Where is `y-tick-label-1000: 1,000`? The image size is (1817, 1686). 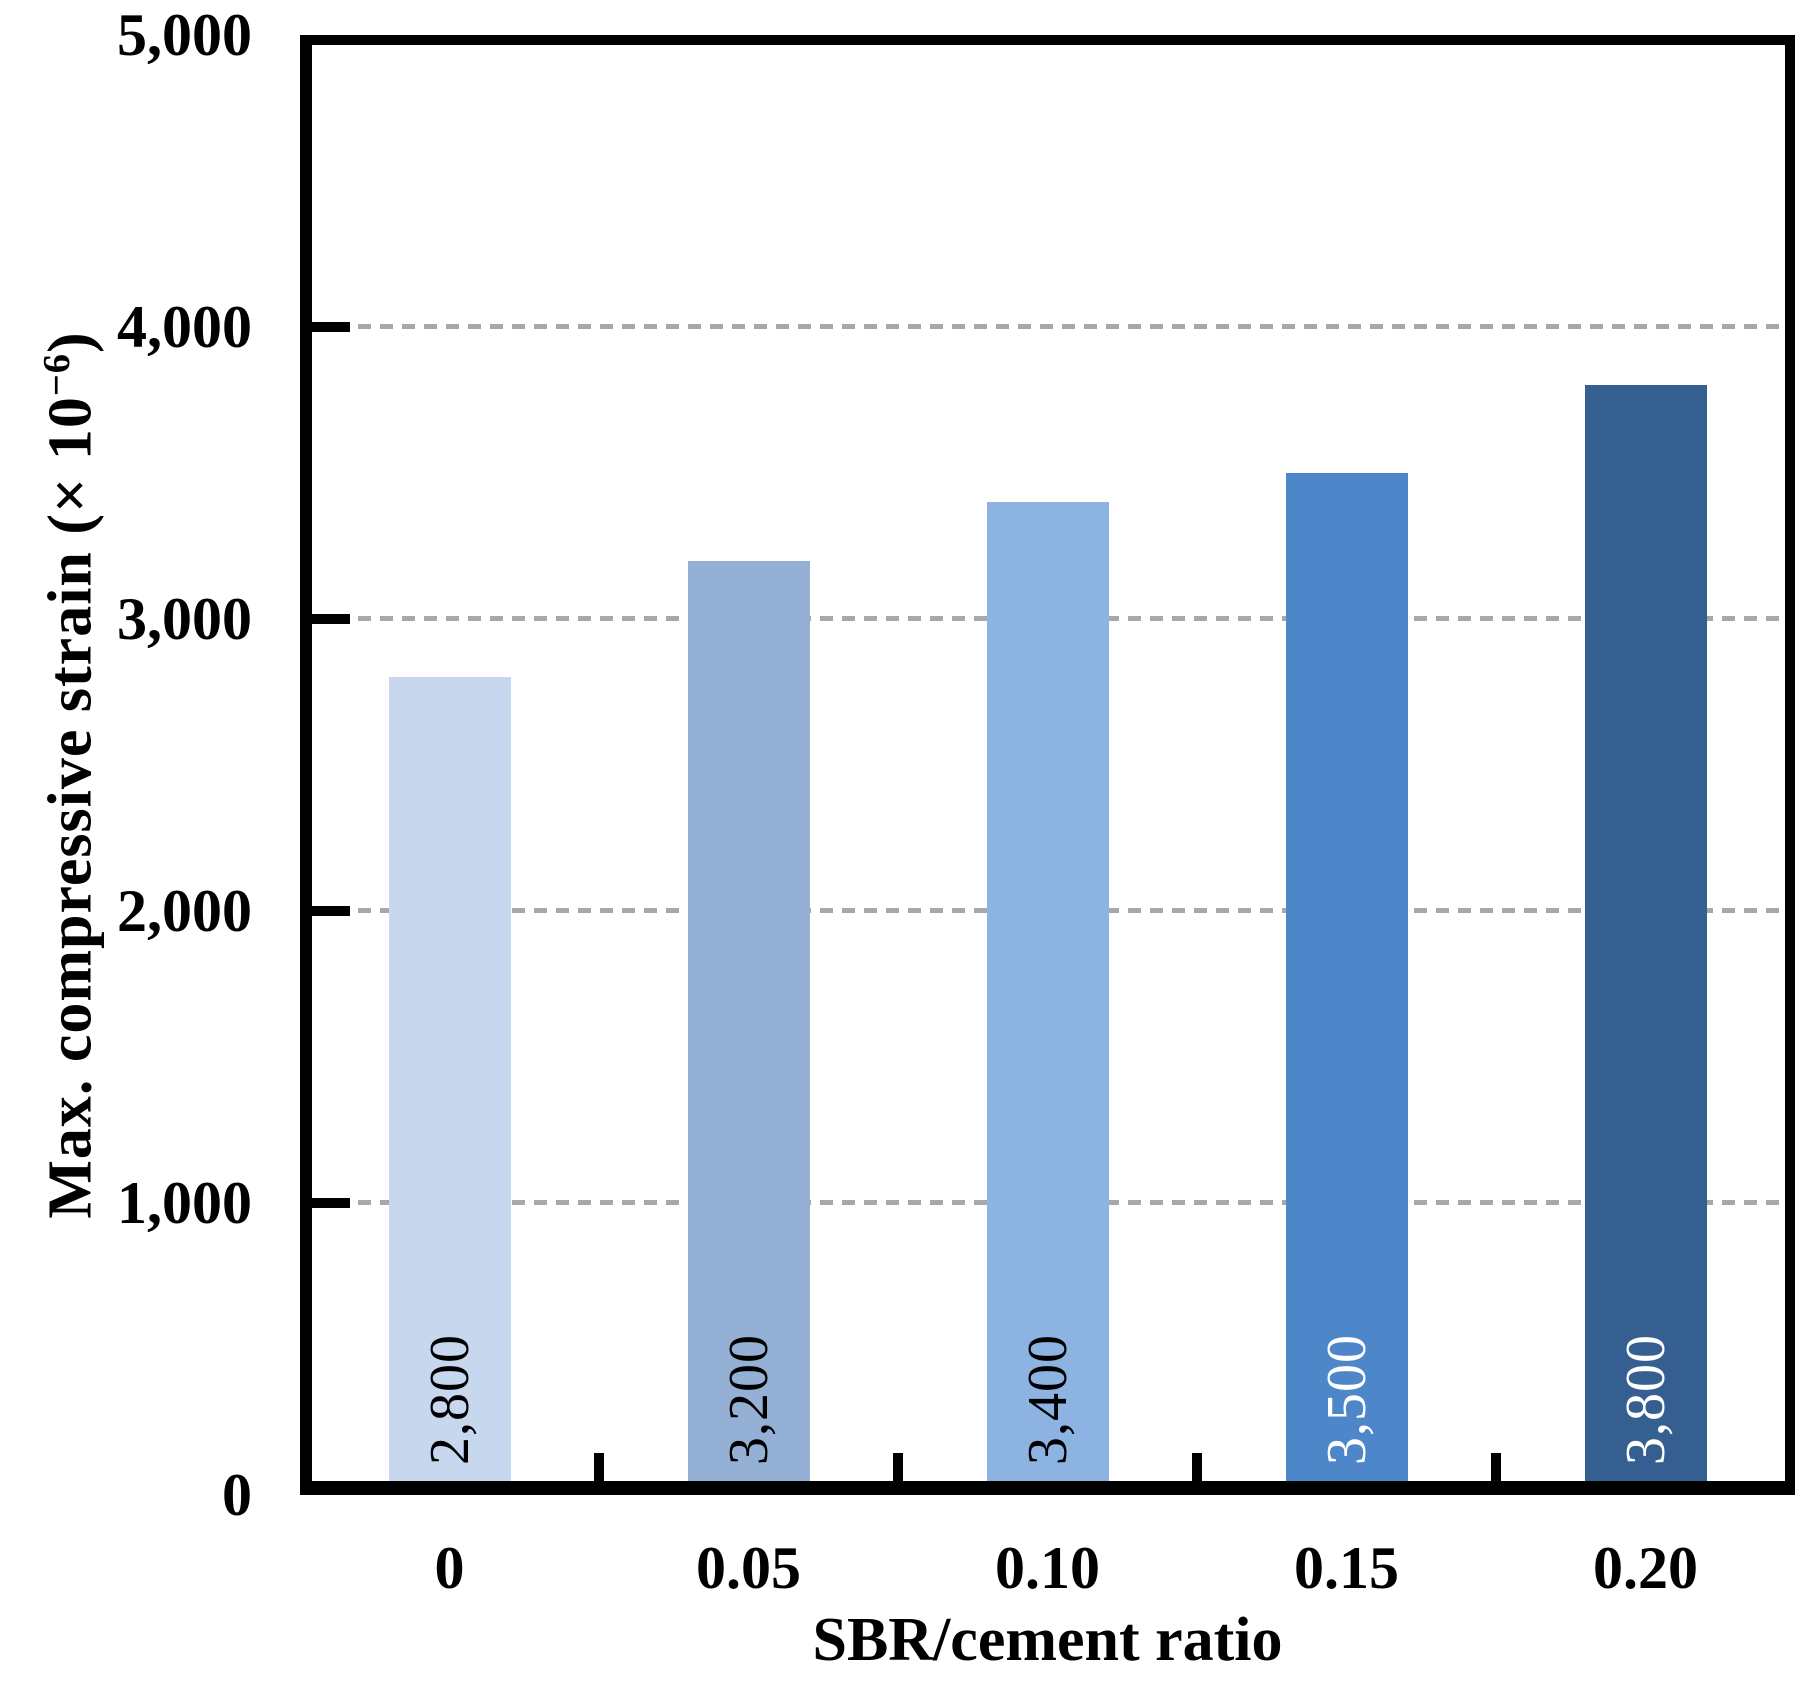 y-tick-label-1000: 1,000 is located at coordinates (184, 1203).